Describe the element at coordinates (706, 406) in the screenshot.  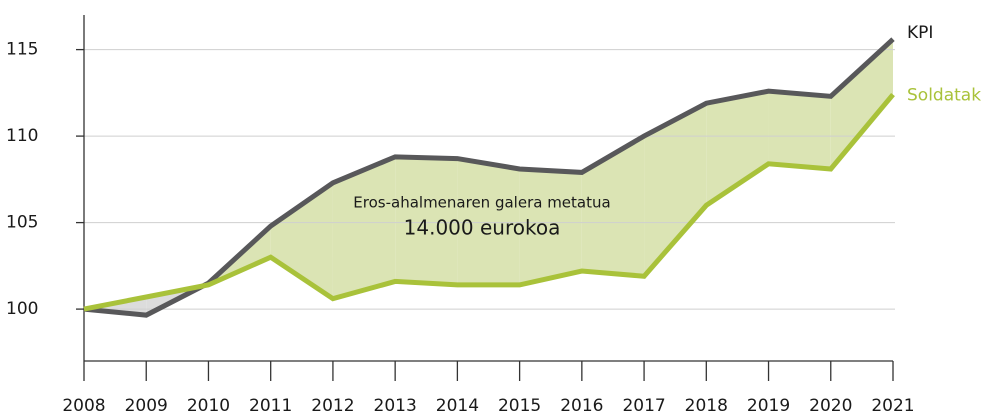
I see `x-tick-label: 2018` at that location.